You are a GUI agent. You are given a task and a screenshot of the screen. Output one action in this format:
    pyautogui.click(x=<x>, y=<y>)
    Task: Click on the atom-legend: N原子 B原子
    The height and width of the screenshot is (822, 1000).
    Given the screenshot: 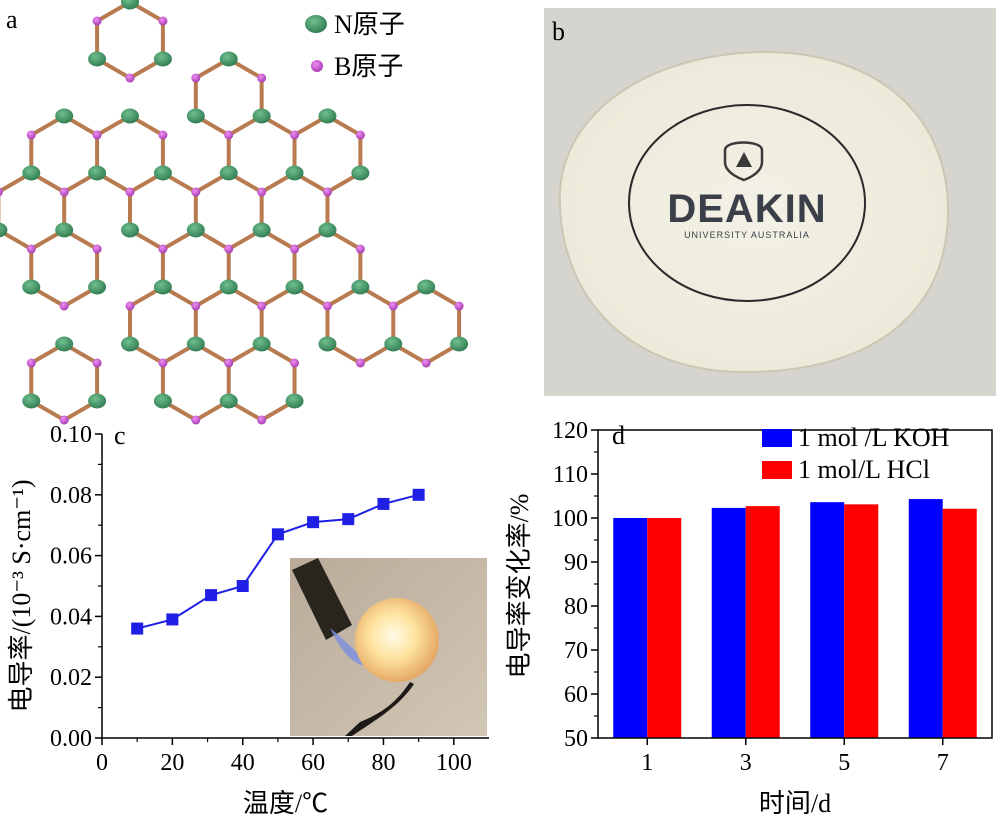 What is the action you would take?
    pyautogui.click(x=355, y=45)
    